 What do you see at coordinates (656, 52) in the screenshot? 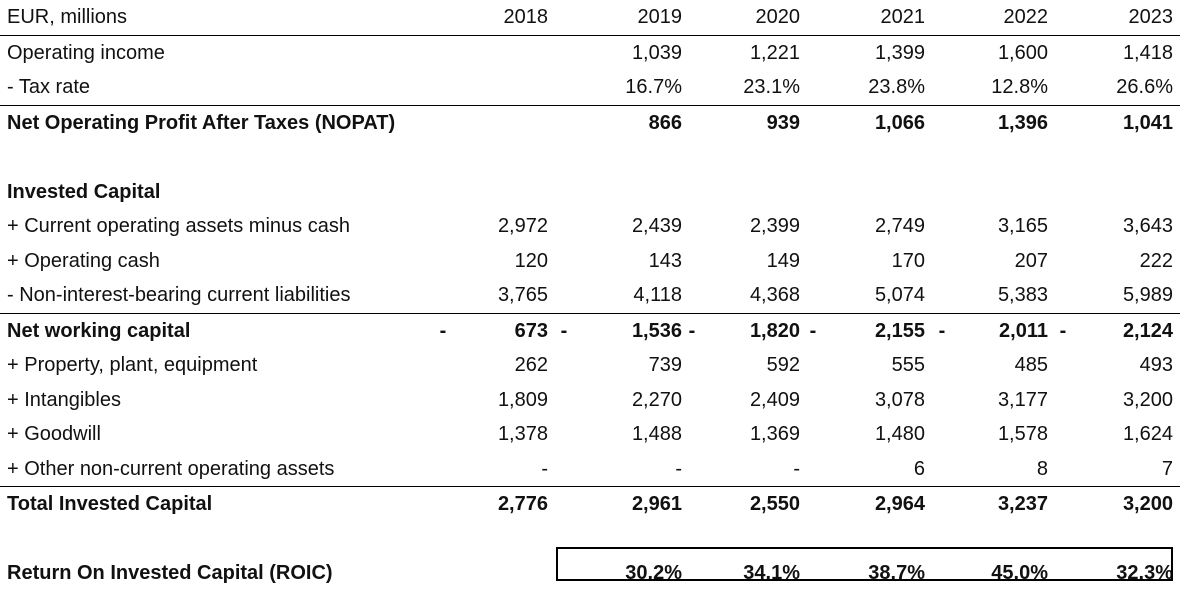
I see `value-cell-2019: 1,039` at bounding box center [656, 52].